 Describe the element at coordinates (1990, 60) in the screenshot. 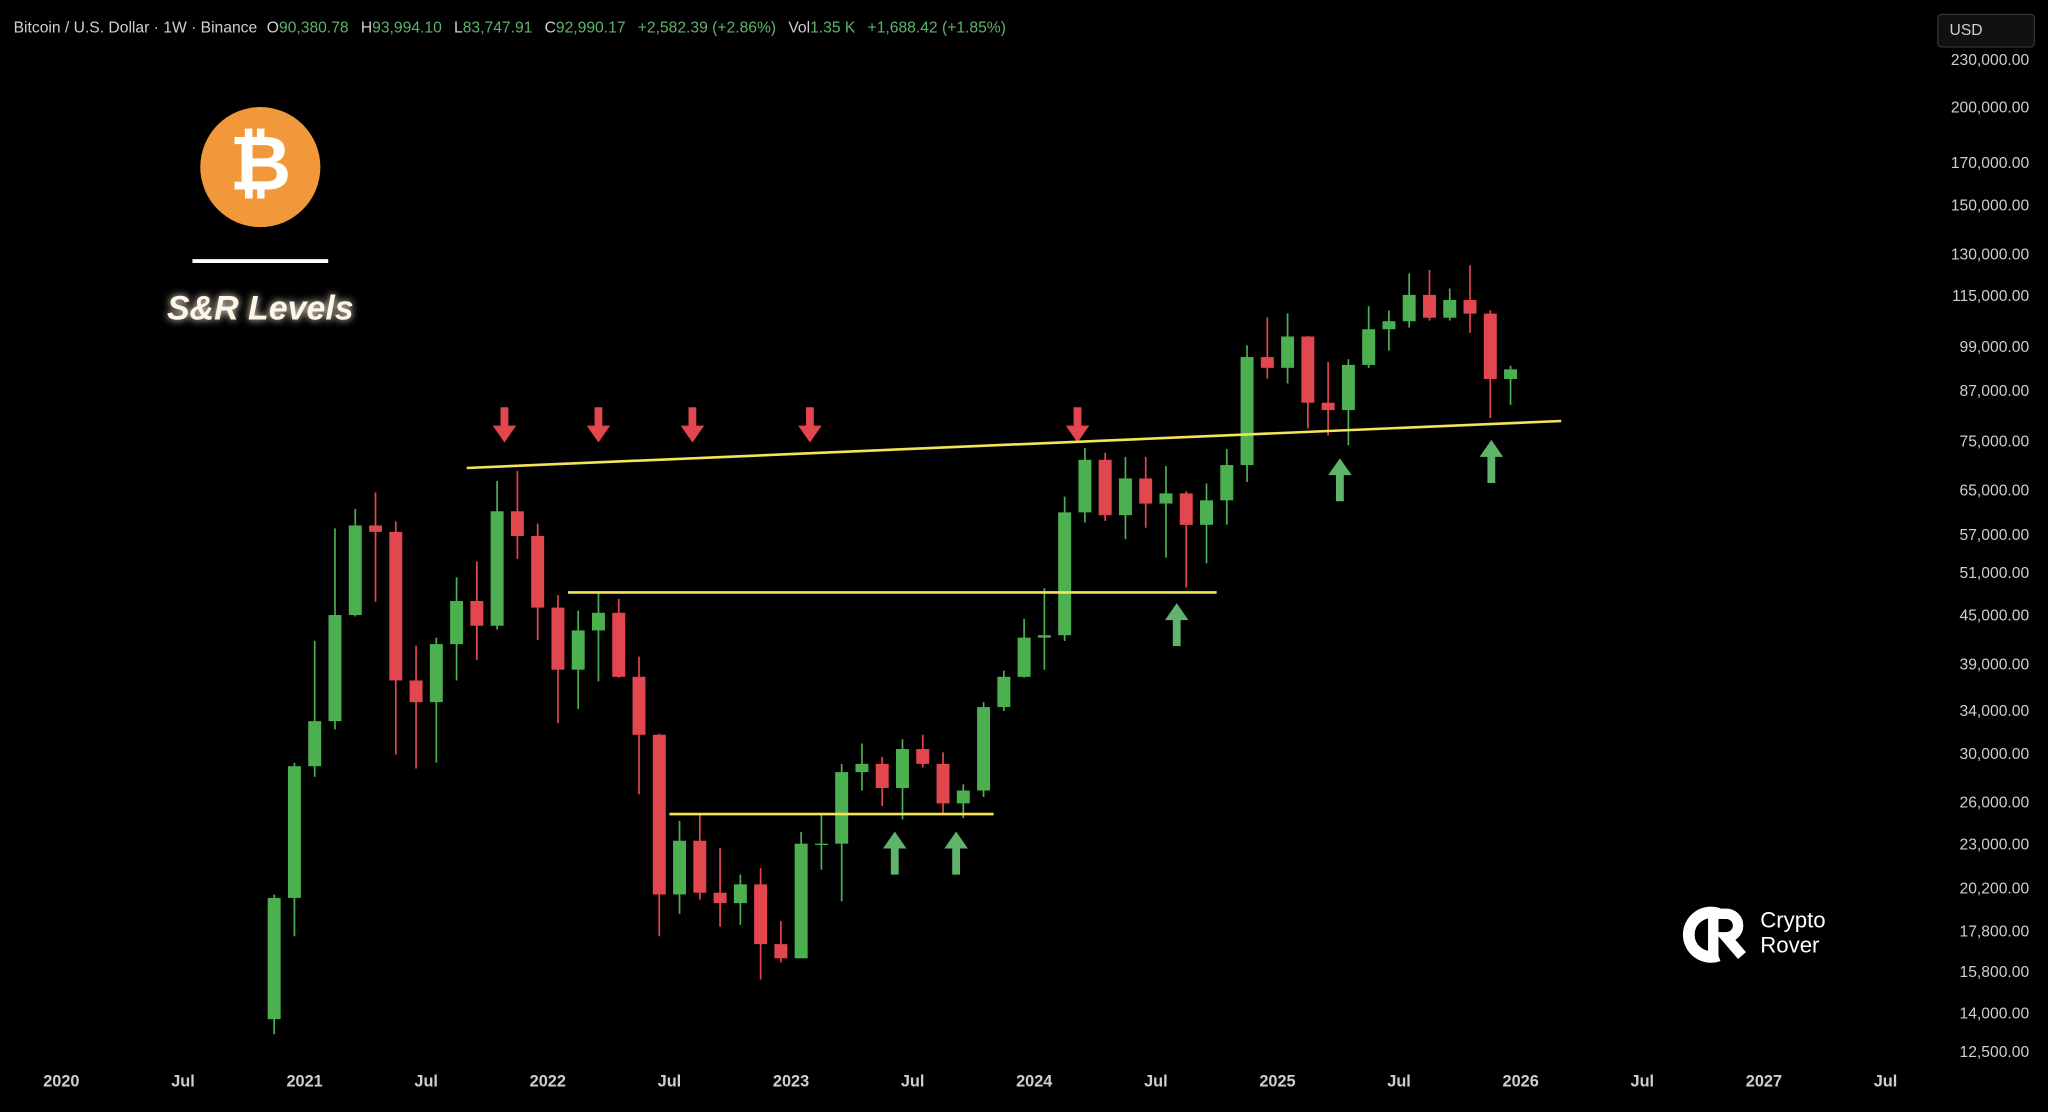

I see `y-tick-label: 230,000.00` at that location.